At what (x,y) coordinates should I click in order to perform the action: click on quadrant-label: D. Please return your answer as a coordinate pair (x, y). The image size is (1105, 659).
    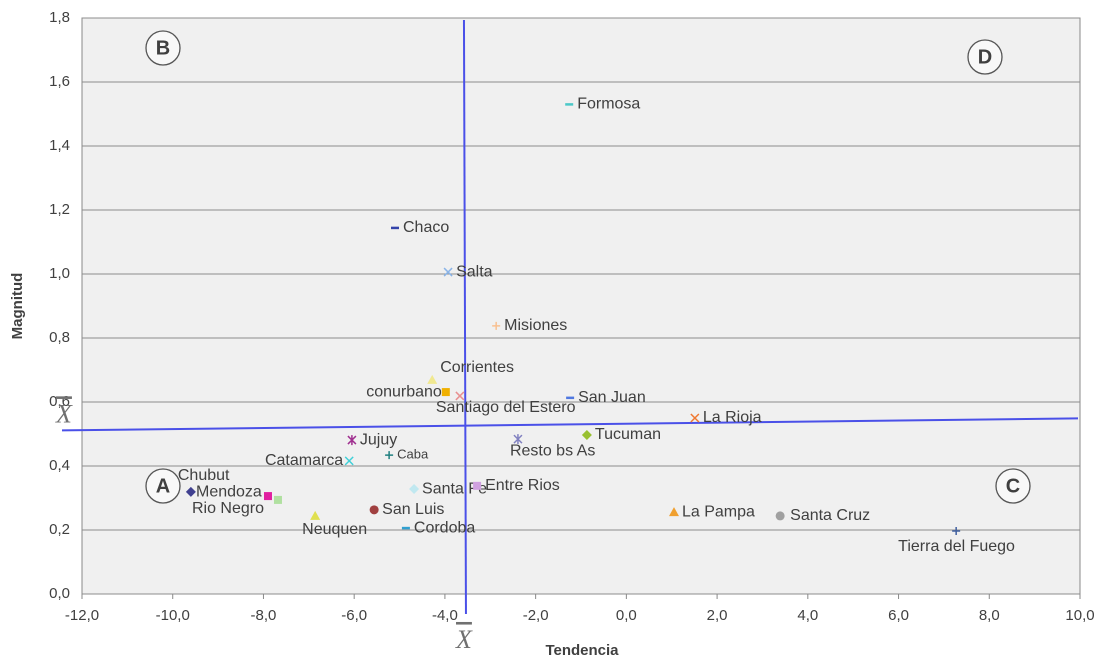
    Looking at the image, I should click on (985, 57).